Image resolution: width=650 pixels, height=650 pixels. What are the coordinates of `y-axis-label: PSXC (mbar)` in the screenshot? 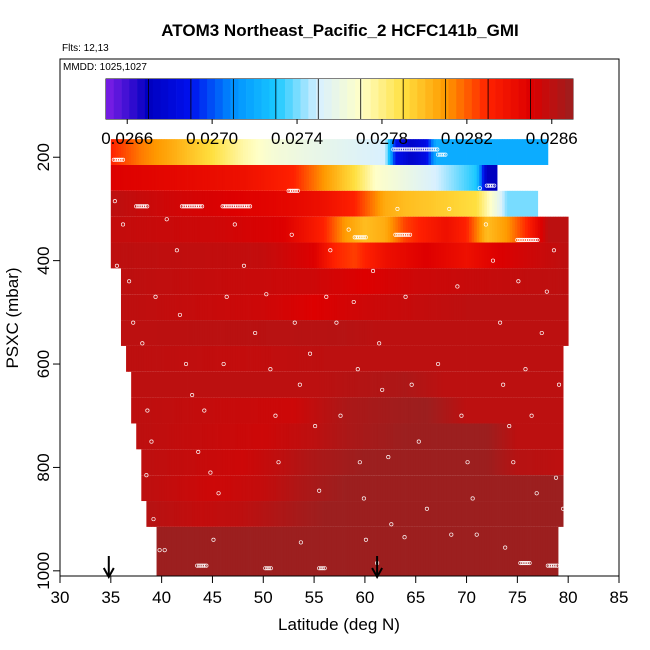 It's located at (12, 317).